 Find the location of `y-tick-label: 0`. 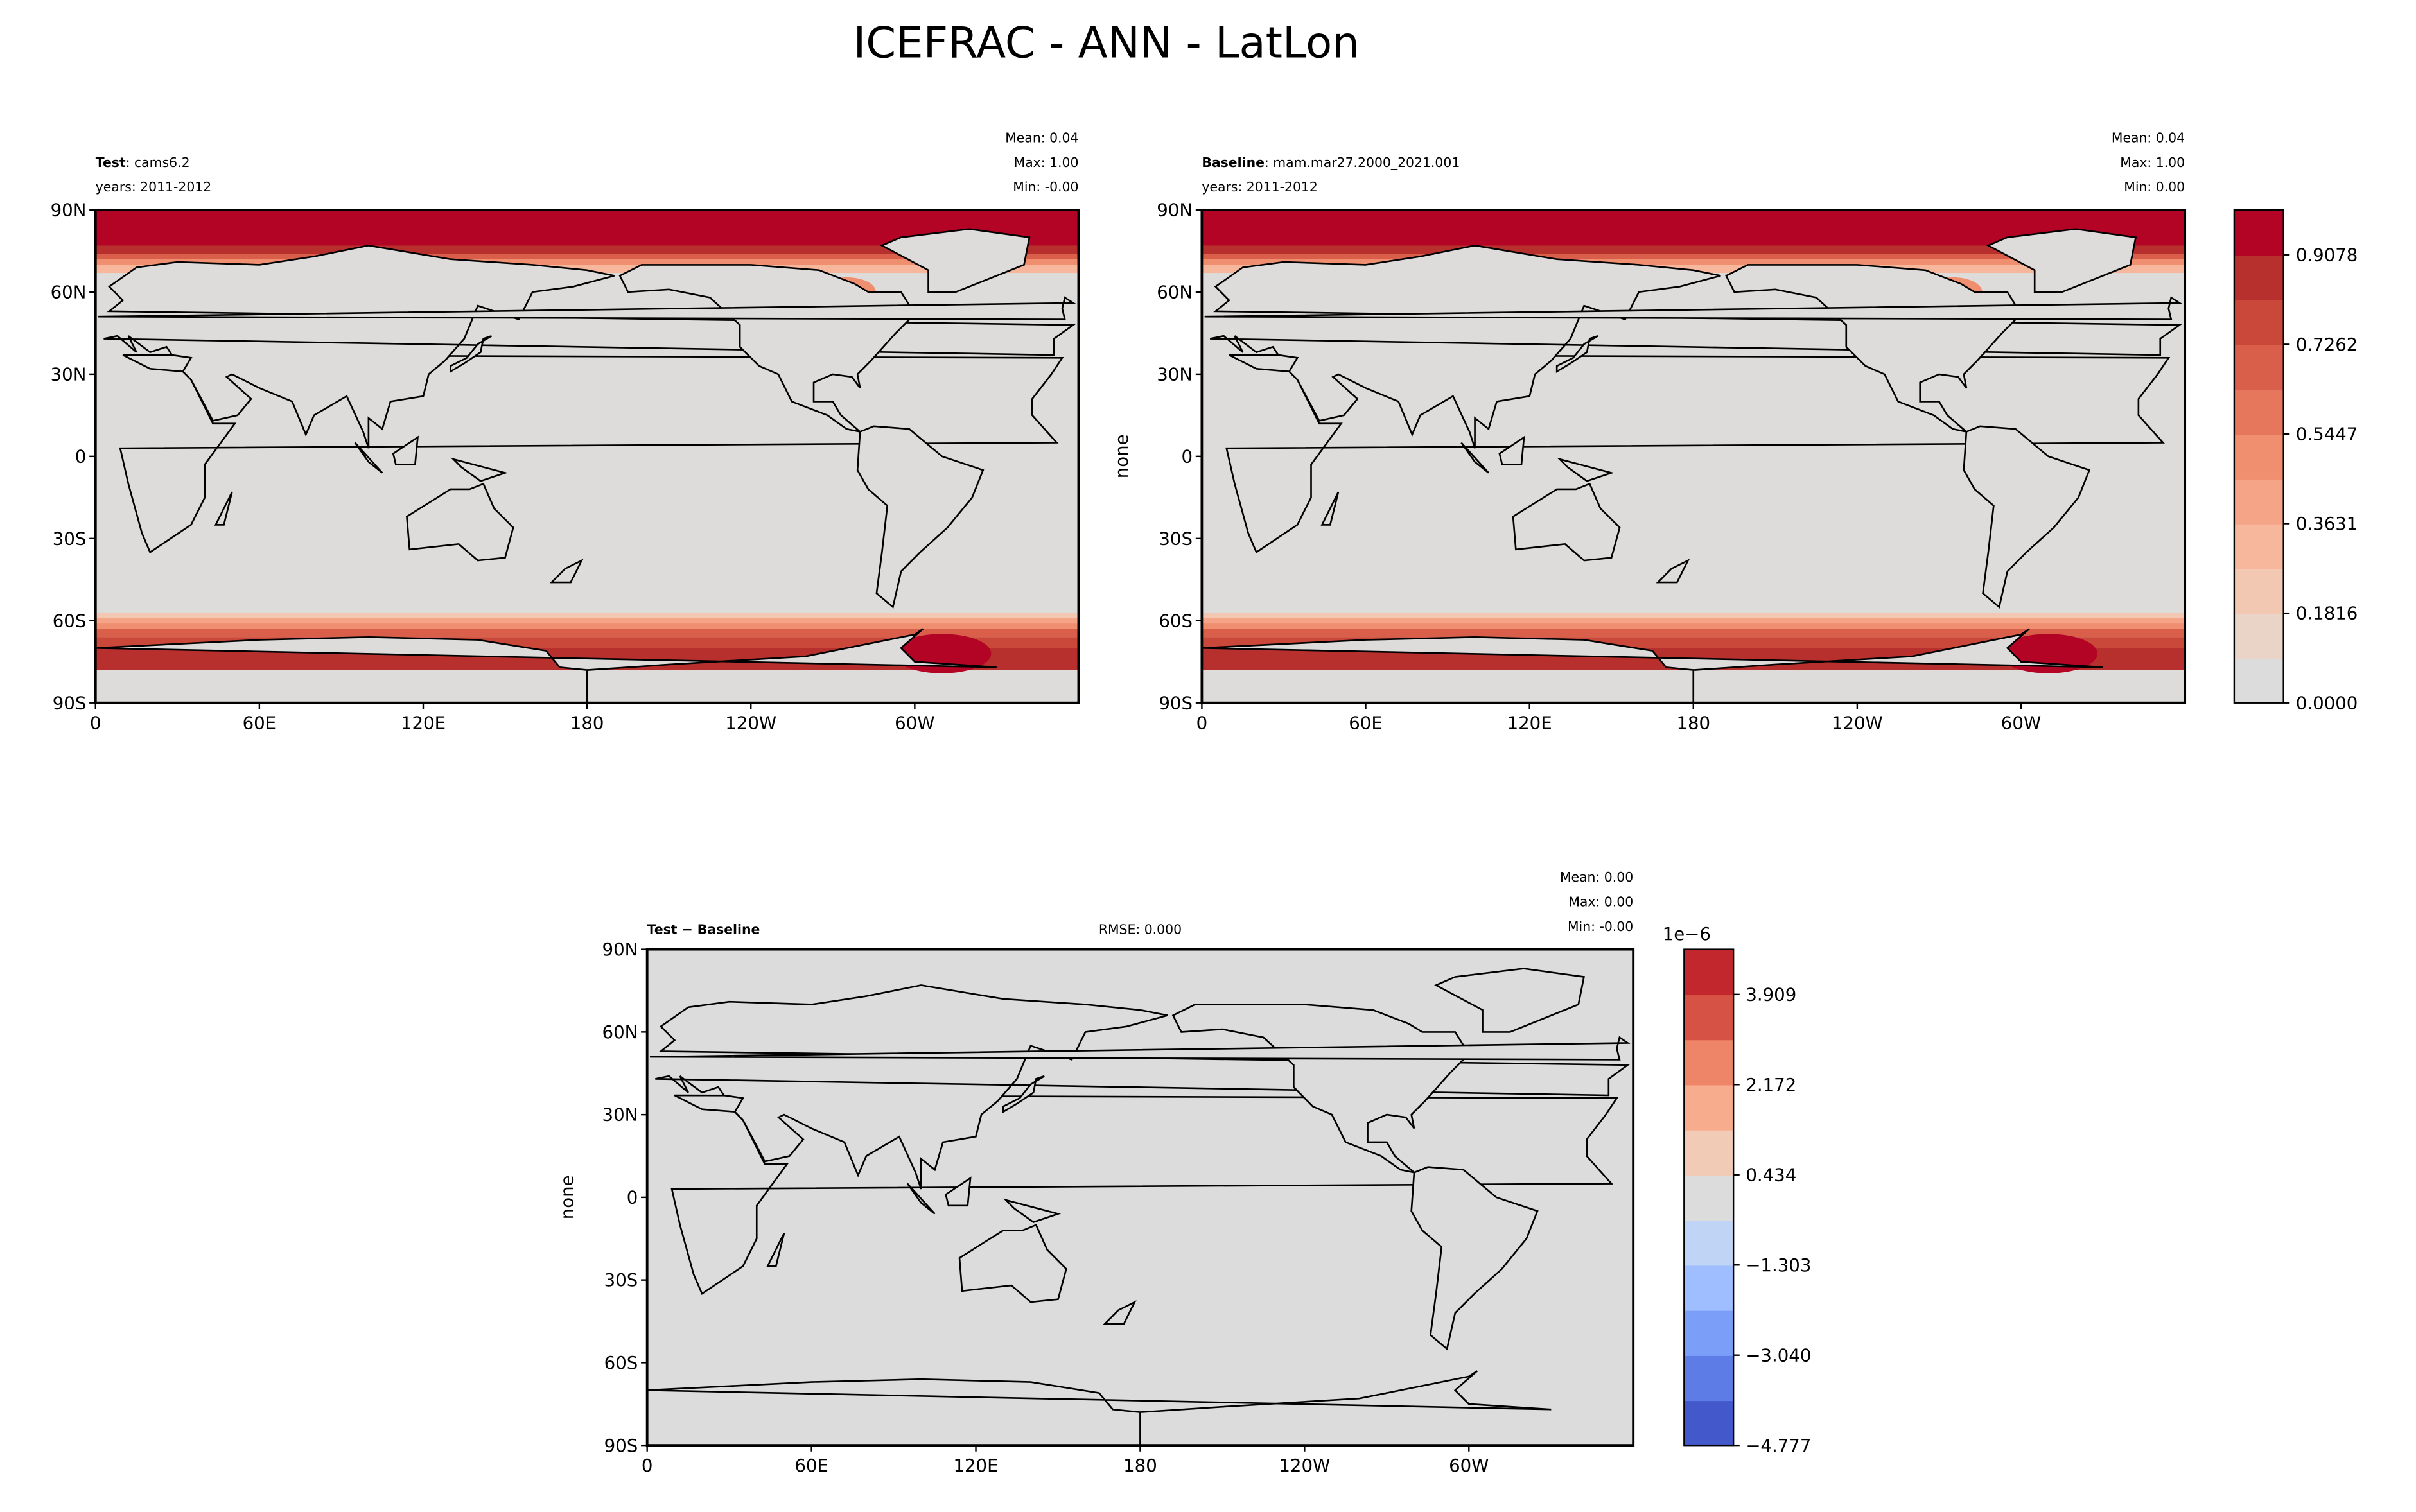

y-tick-label: 0 is located at coordinates (1187, 456).